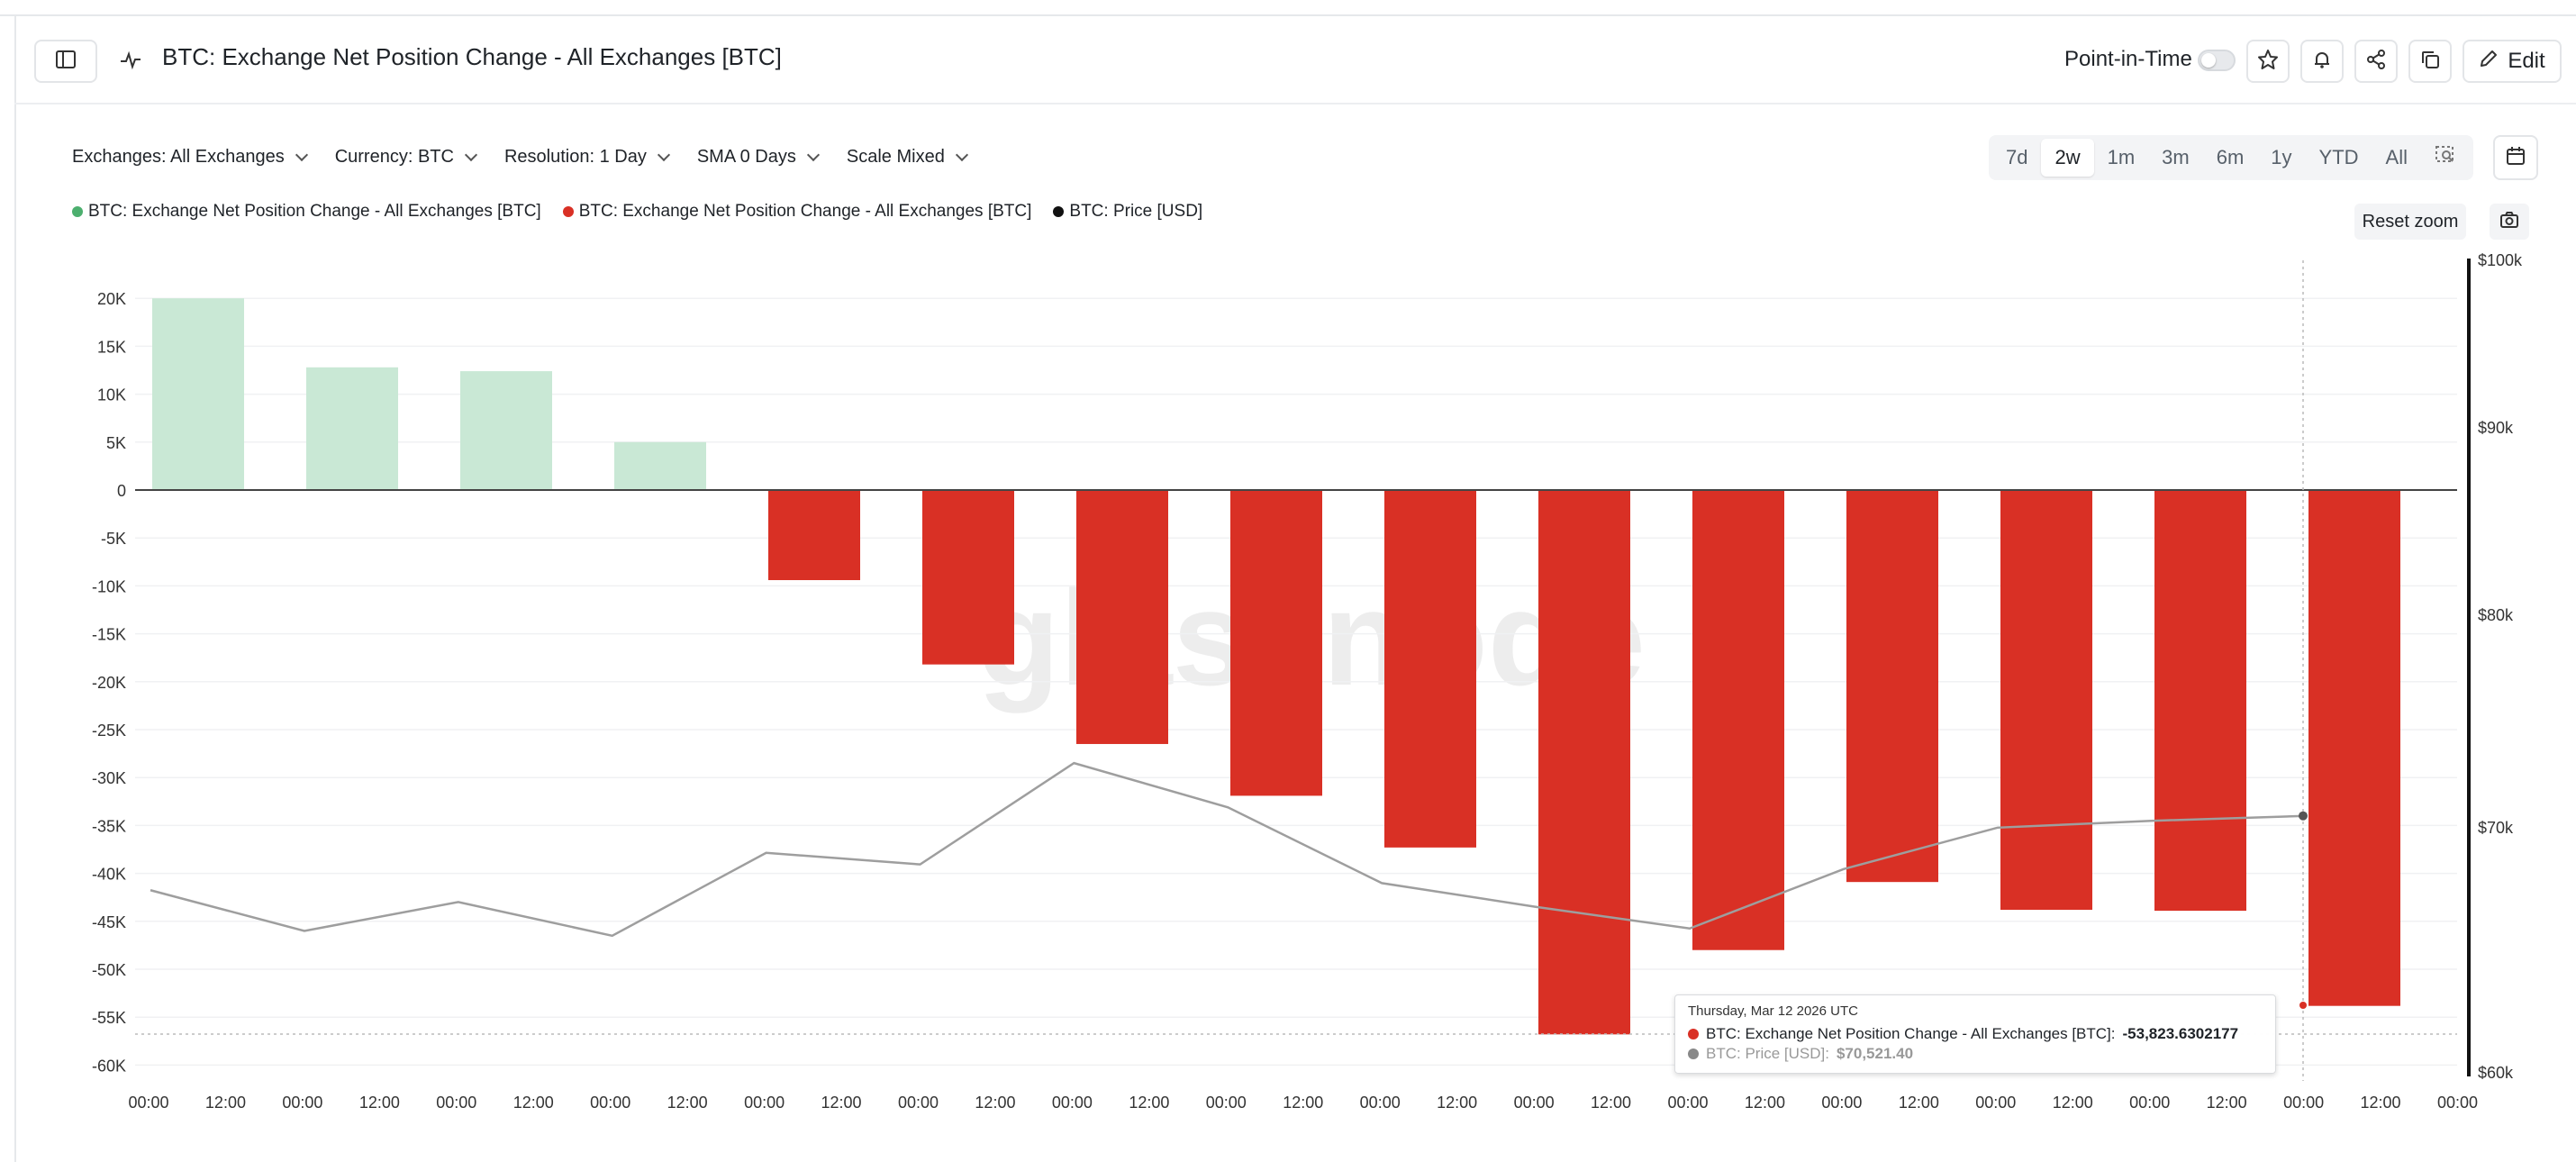 The height and width of the screenshot is (1162, 2576). What do you see at coordinates (1288, 8) in the screenshot?
I see `top-strip` at bounding box center [1288, 8].